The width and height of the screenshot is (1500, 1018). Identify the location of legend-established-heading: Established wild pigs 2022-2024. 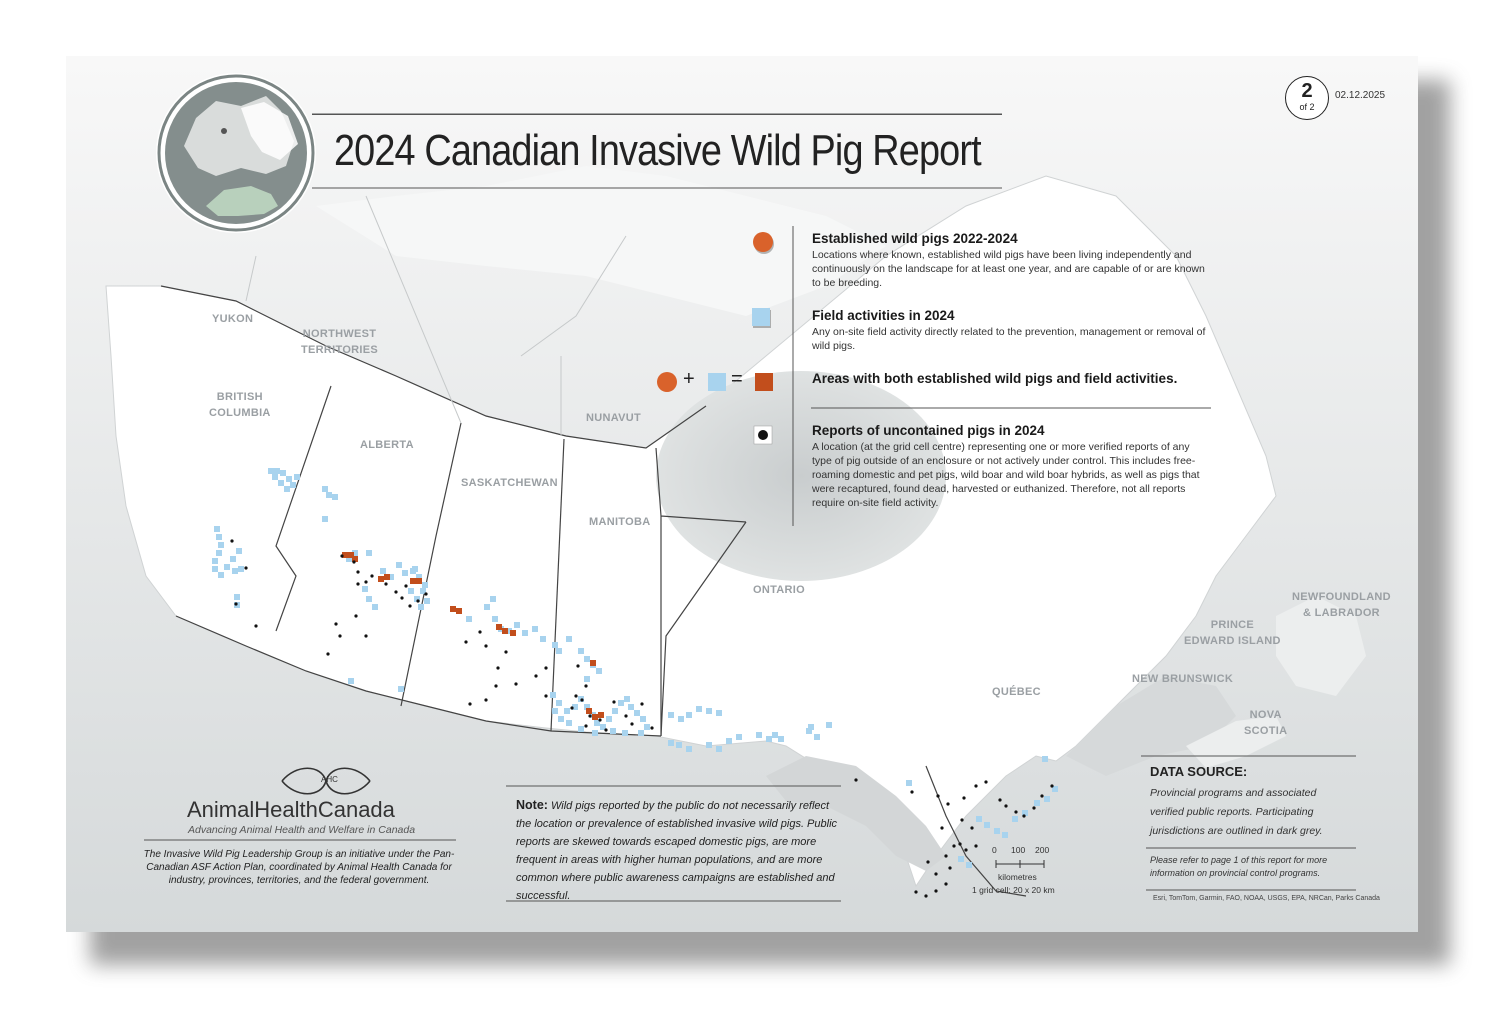
(915, 238).